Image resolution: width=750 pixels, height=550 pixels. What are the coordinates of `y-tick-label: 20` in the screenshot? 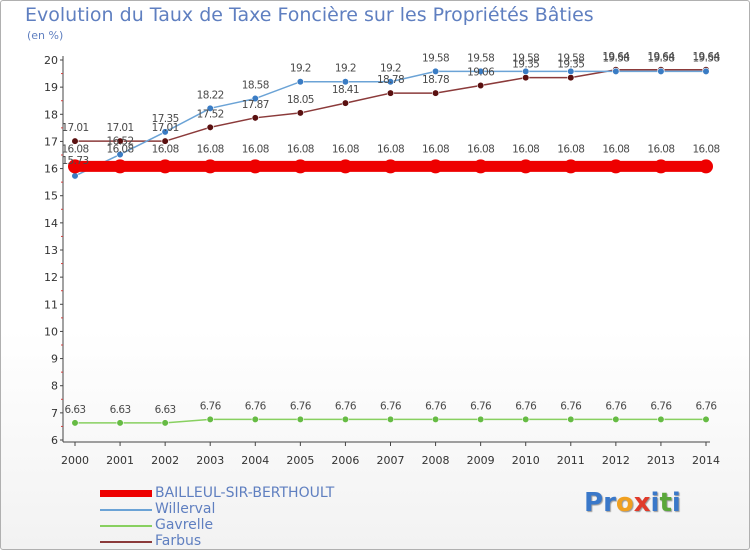 It's located at (51, 60).